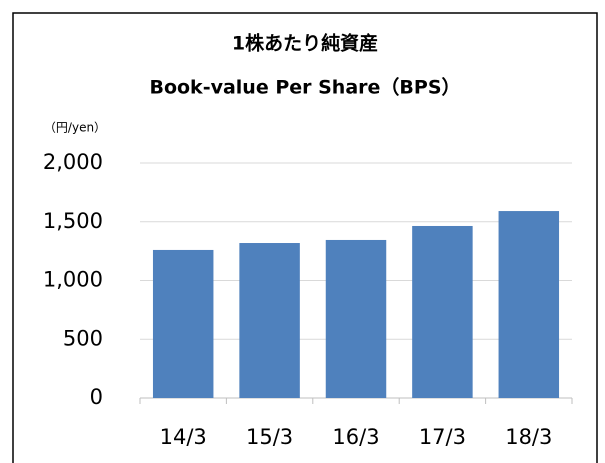 Image resolution: width=605 pixels, height=463 pixels. I want to click on x-tick-label: 18/3, so click(528, 437).